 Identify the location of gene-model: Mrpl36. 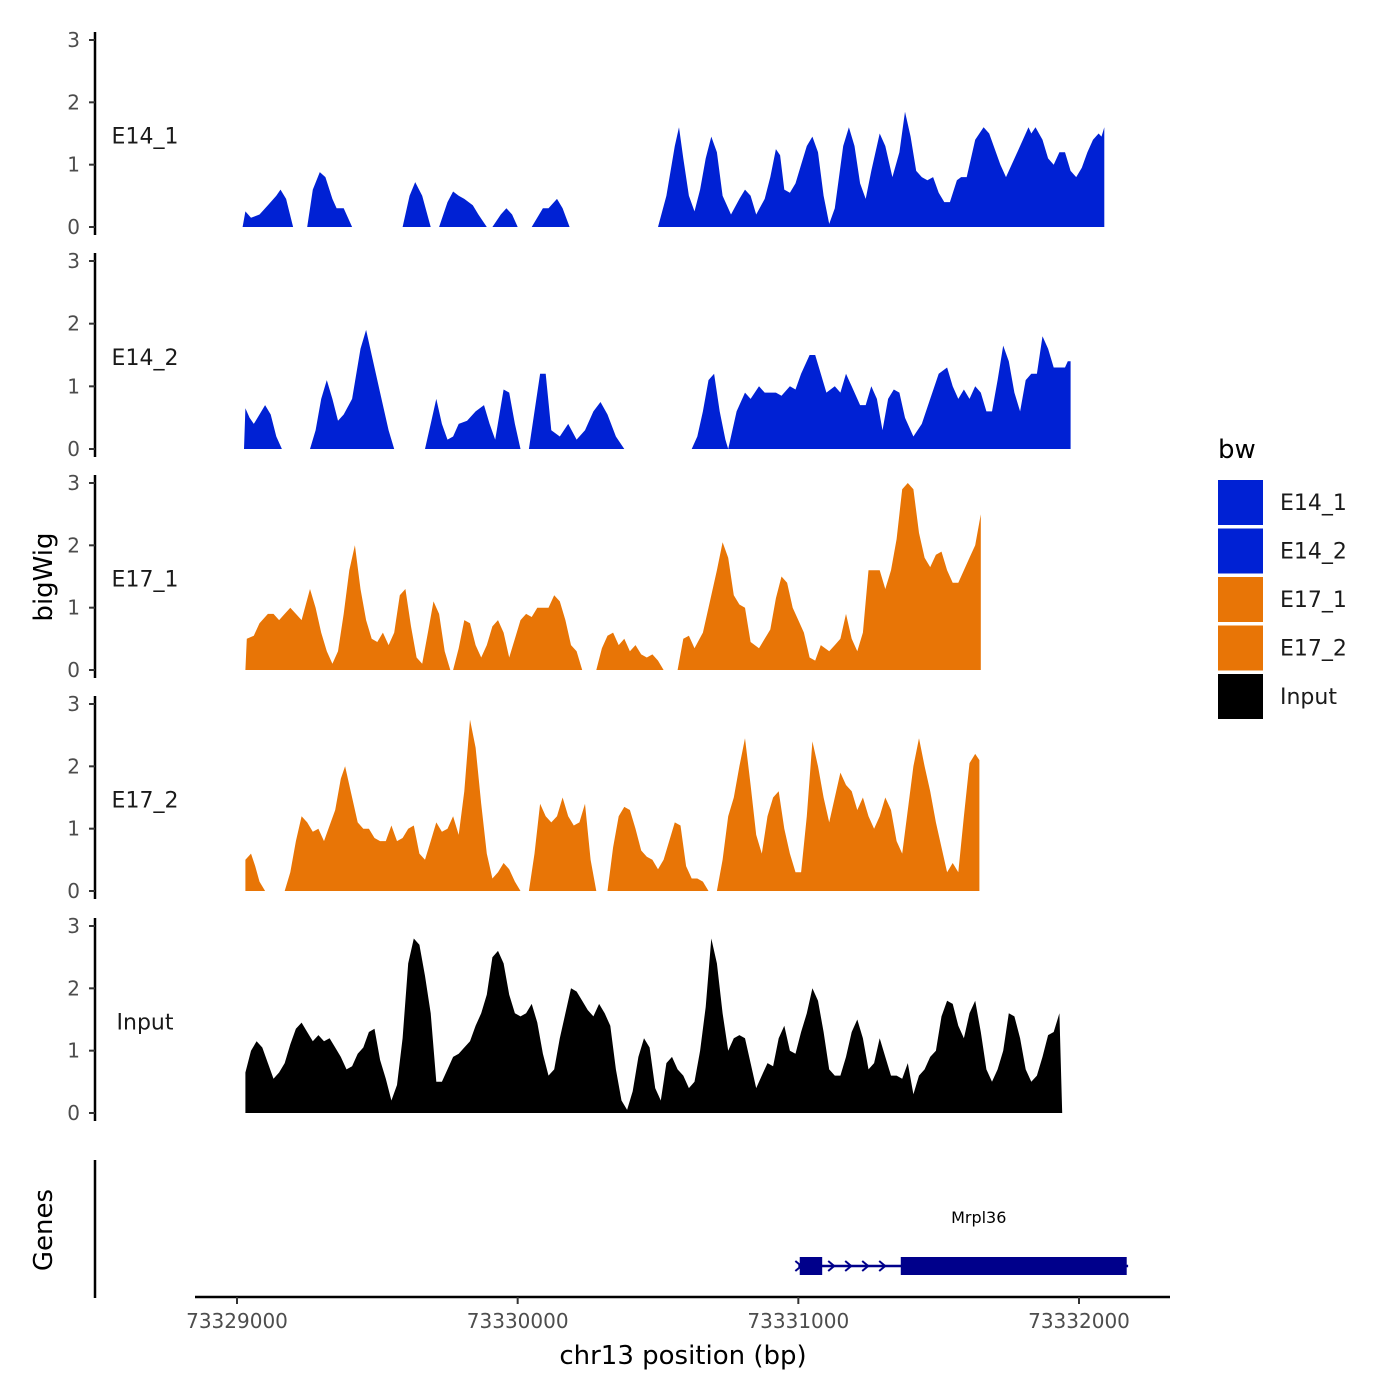
(961, 1241).